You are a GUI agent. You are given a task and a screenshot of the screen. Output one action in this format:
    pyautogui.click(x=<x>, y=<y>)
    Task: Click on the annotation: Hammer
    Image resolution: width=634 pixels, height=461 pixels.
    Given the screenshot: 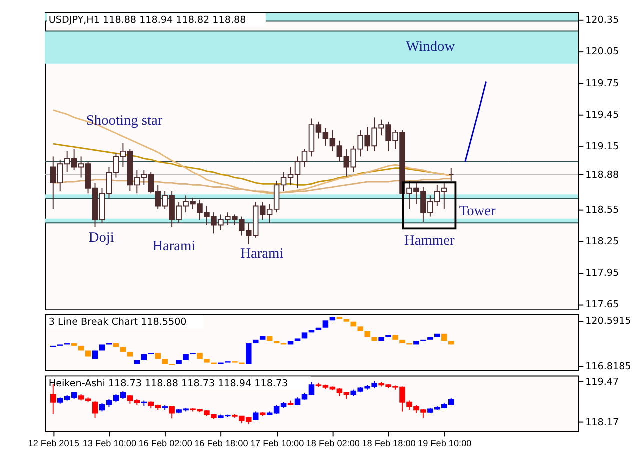 What is the action you would take?
    pyautogui.click(x=429, y=241)
    